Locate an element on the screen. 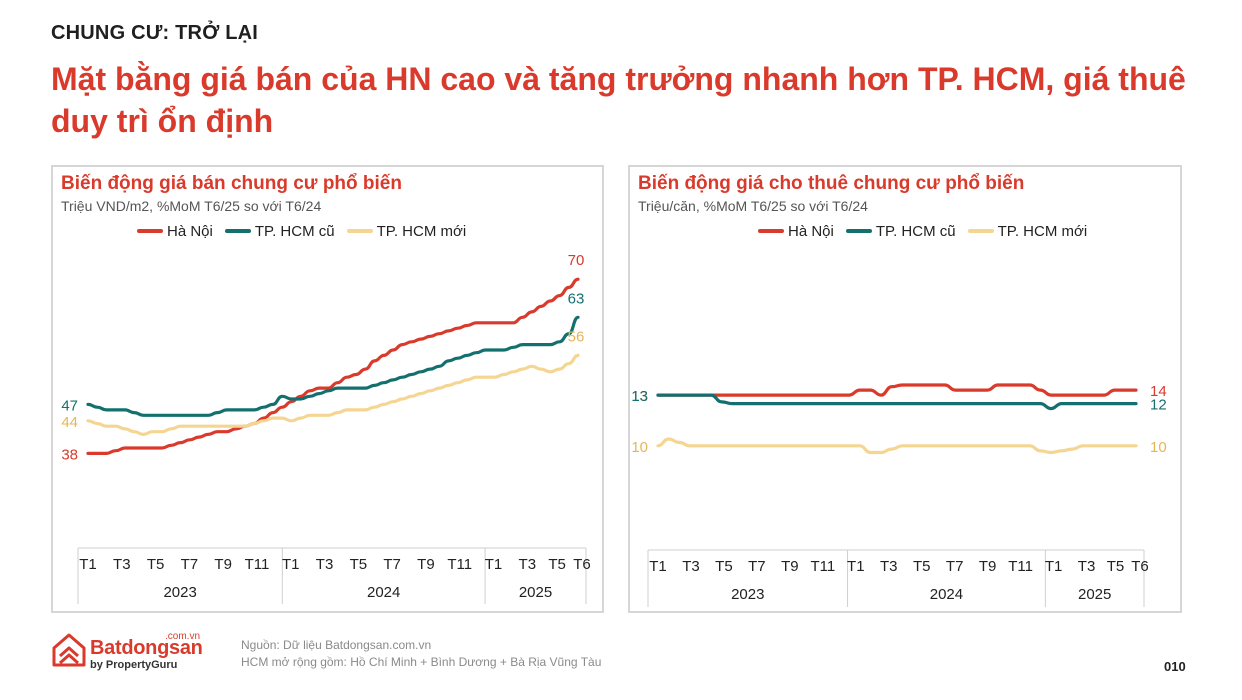 This screenshot has width=1242, height=700. end-value-label-hcm-old: 12 is located at coordinates (1158, 405).